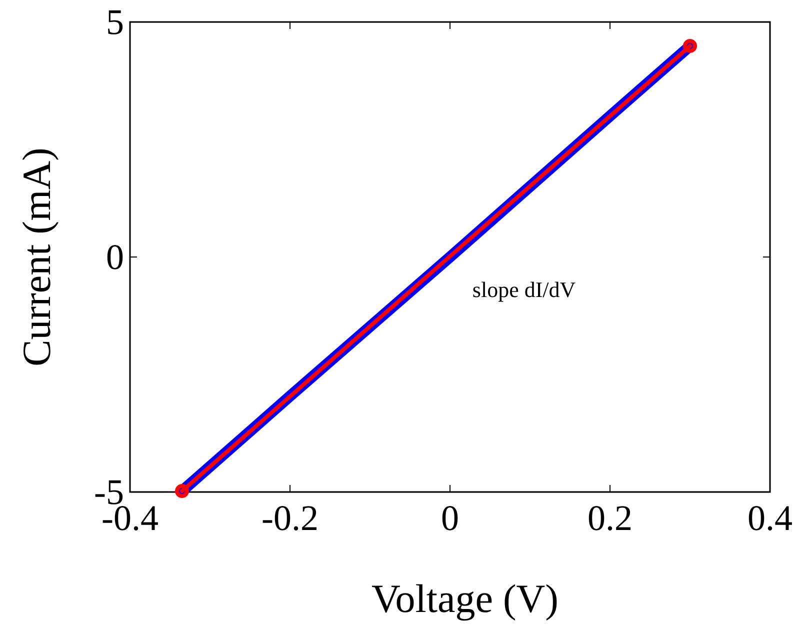 This screenshot has width=801, height=626. I want to click on y-tick-label: 0, so click(115, 257).